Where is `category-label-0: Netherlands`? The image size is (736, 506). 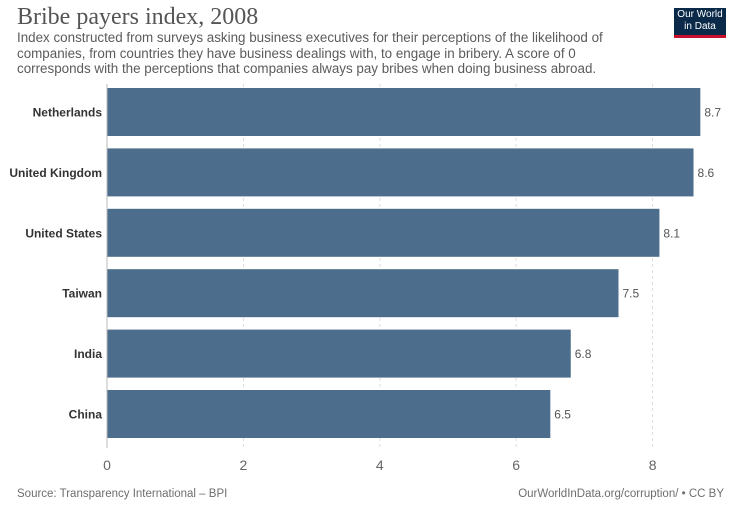 category-label-0: Netherlands is located at coordinates (68, 113).